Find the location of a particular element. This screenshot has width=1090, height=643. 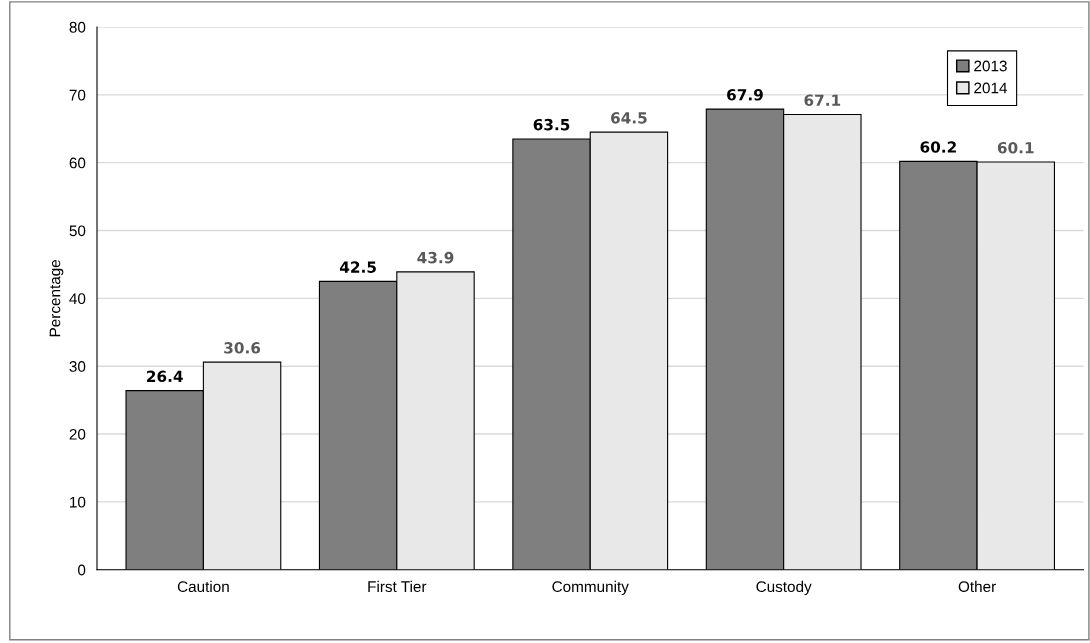

y-tick-label: 50 is located at coordinates (77, 231).